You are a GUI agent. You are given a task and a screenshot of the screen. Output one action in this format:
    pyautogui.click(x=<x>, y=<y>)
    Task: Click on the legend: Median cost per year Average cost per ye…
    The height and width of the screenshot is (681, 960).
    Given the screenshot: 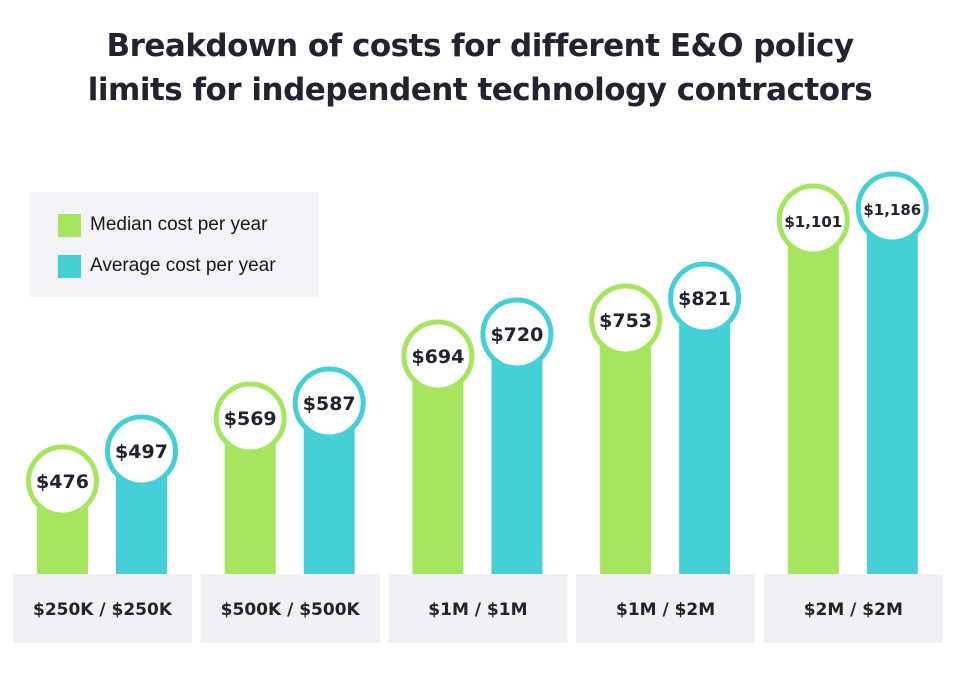 What is the action you would take?
    pyautogui.click(x=174, y=244)
    